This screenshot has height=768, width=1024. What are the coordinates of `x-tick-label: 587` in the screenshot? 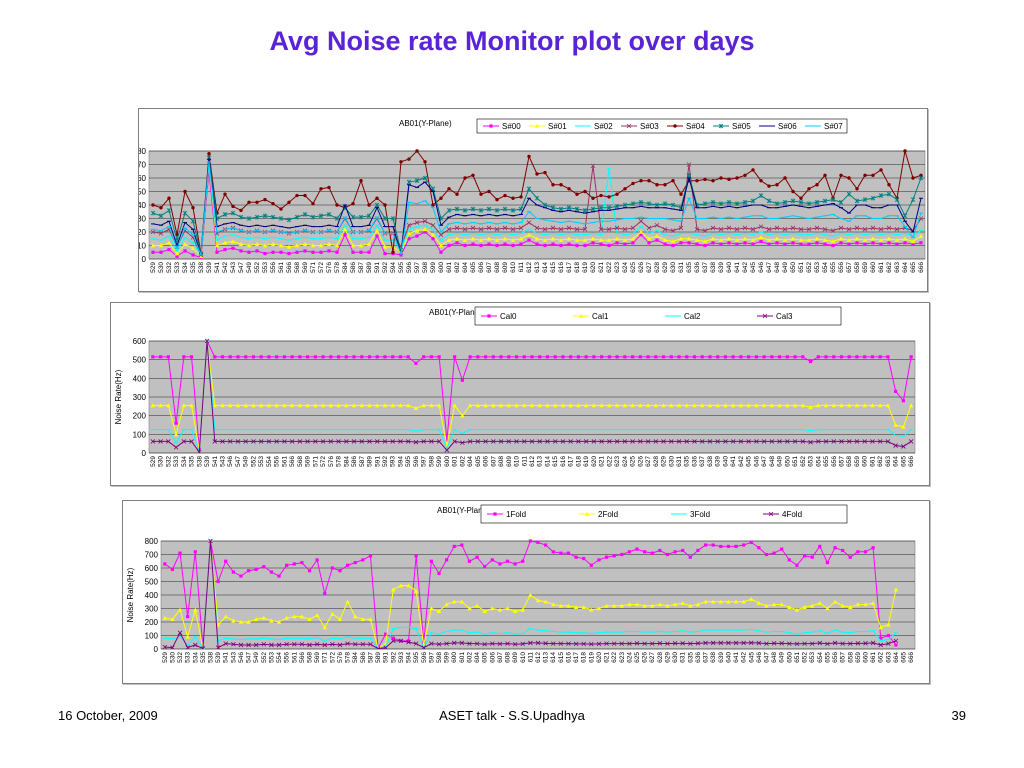 It's located at (361, 267).